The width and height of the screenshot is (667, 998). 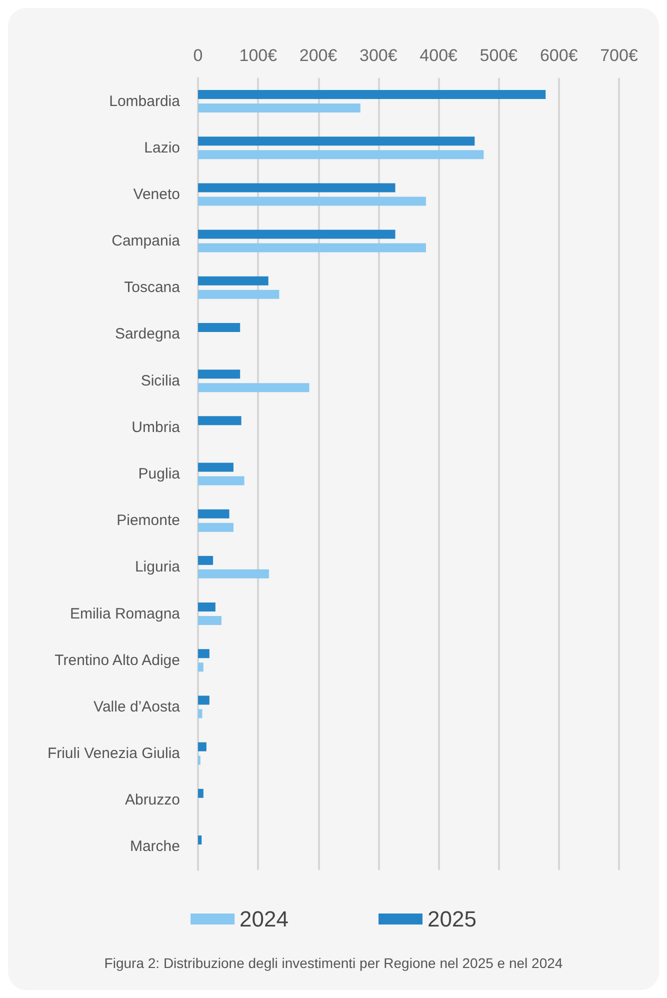 What do you see at coordinates (152, 800) in the screenshot?
I see `y-tick-label: Abruzzo` at bounding box center [152, 800].